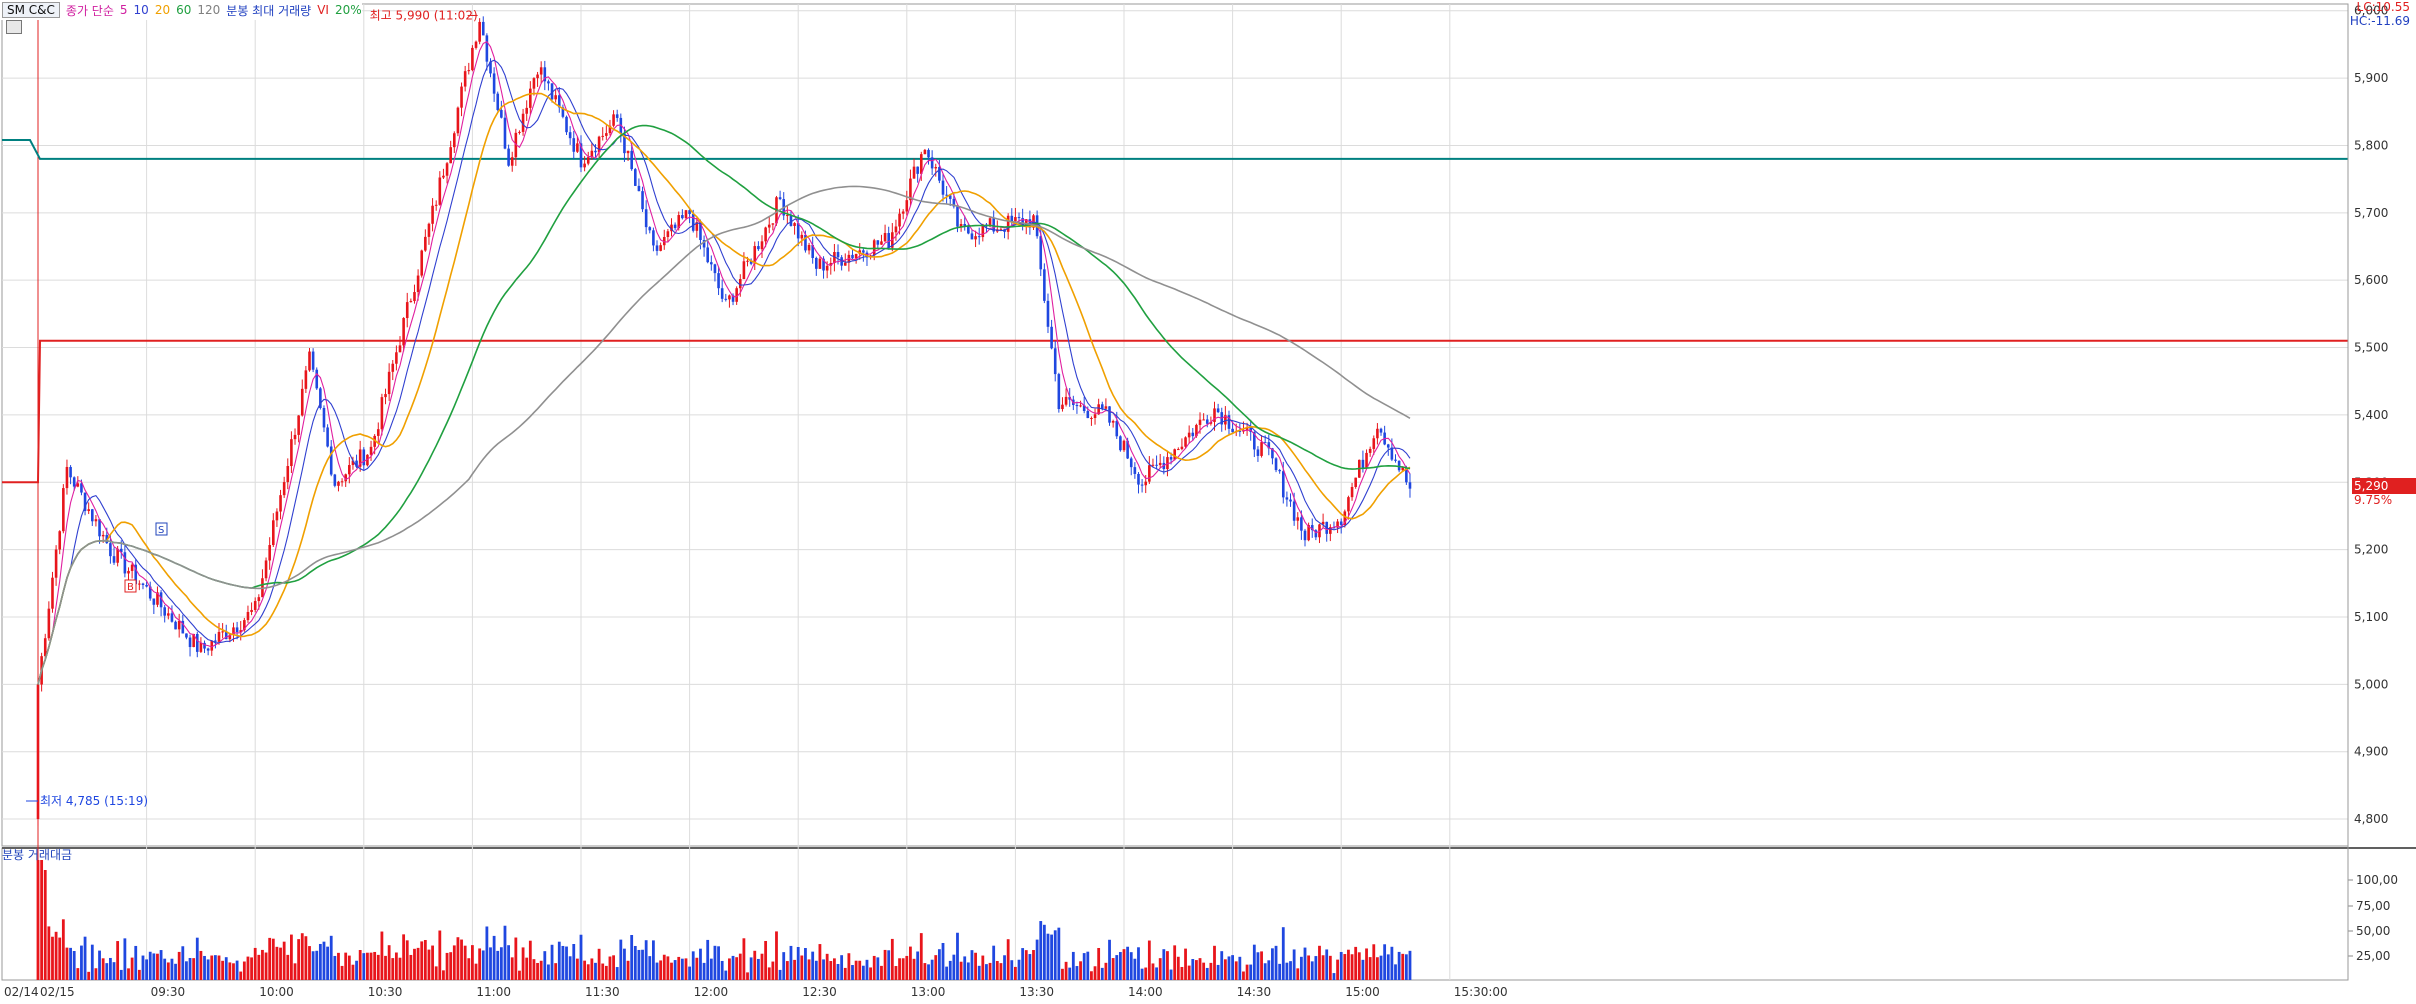  What do you see at coordinates (14, 27) in the screenshot?
I see `panel-toggle-button` at bounding box center [14, 27].